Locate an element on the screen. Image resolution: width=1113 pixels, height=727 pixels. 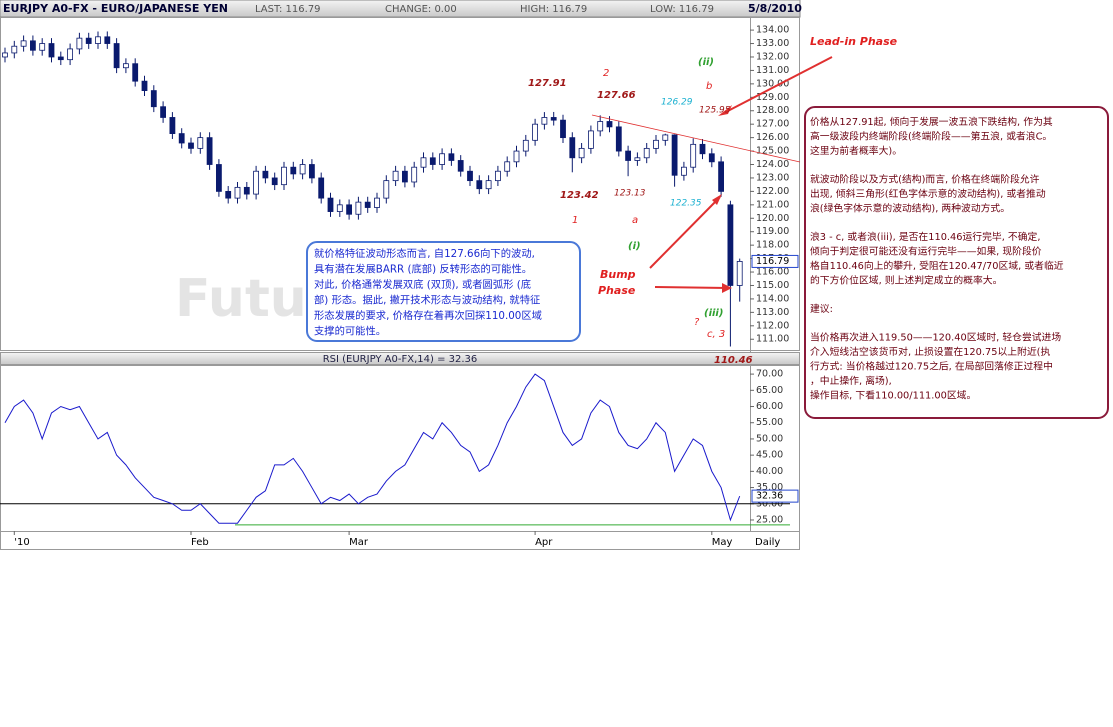
arrow-head is located at coordinates (725, 110).